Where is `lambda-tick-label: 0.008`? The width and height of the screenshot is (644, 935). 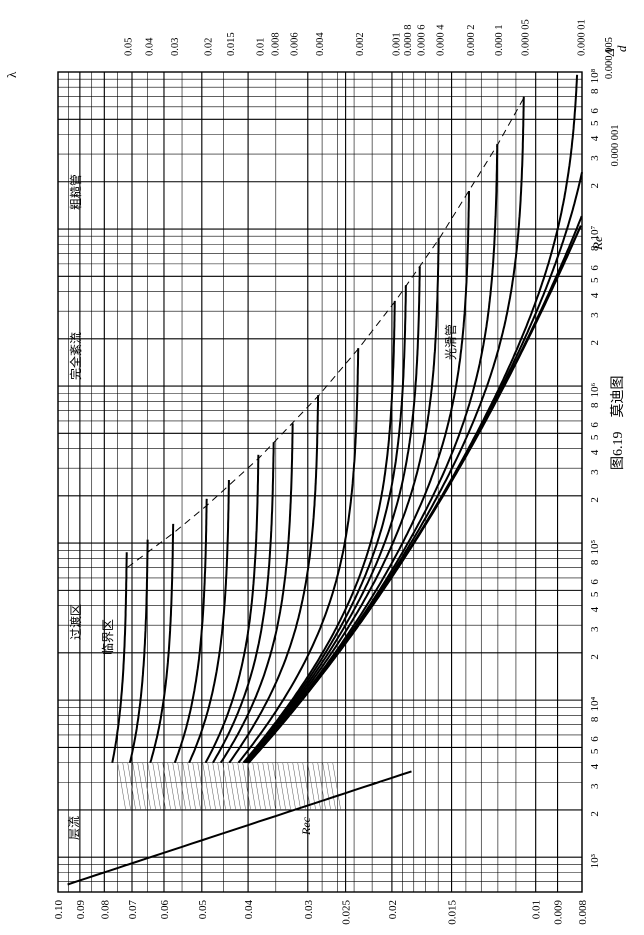 lambda-tick-label: 0.008 is located at coordinates (583, 912).